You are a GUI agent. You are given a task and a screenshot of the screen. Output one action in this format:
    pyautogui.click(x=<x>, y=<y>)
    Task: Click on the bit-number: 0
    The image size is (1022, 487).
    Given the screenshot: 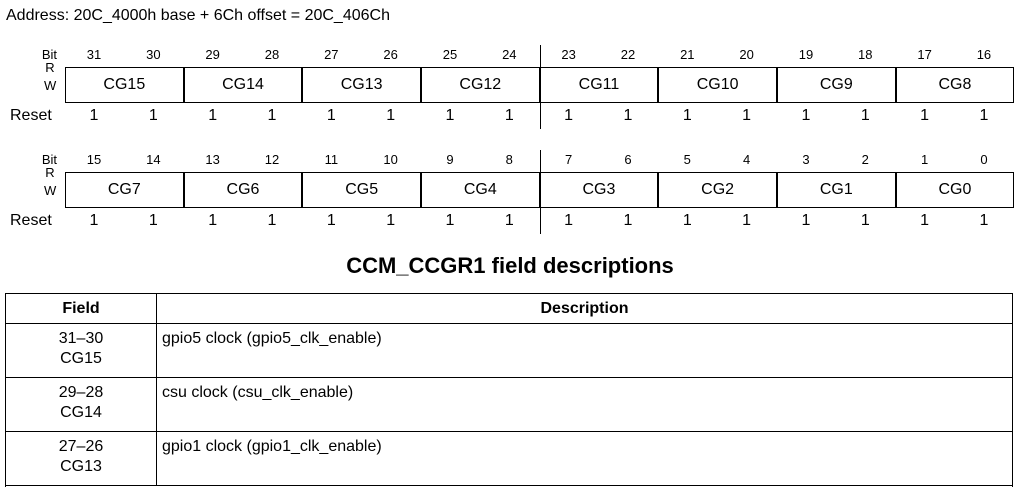 What is the action you would take?
    pyautogui.click(x=984, y=159)
    